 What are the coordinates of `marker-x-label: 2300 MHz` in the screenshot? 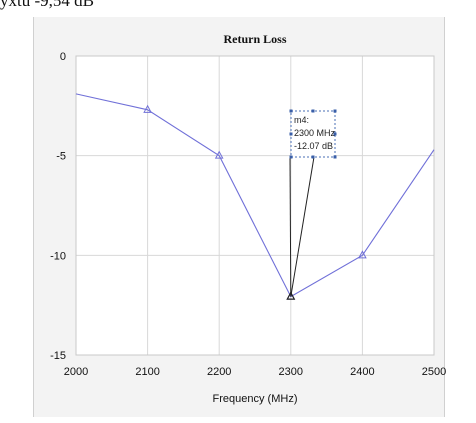 It's located at (315, 133).